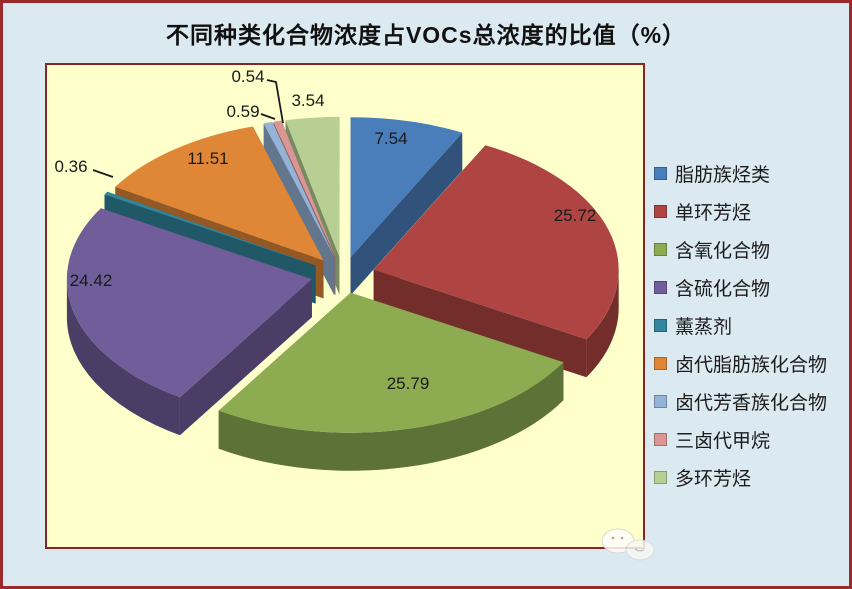  I want to click on legend-label: 卤代脂肪族化合物, so click(751, 365).